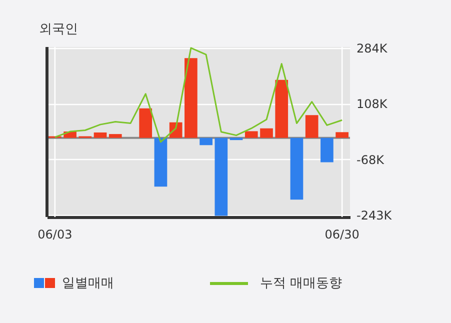 The width and height of the screenshot is (451, 323). What do you see at coordinates (371, 159) in the screenshot?
I see `y-tick-label: -68K` at bounding box center [371, 159].